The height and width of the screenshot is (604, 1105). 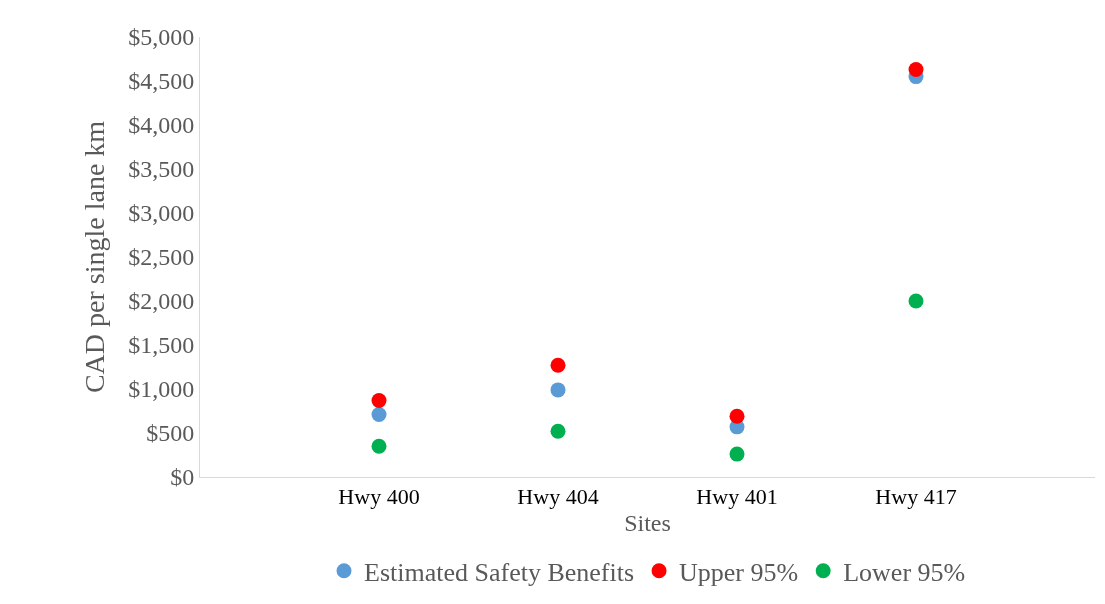 What do you see at coordinates (161, 389) in the screenshot?
I see `y-tick-label: $1,000` at bounding box center [161, 389].